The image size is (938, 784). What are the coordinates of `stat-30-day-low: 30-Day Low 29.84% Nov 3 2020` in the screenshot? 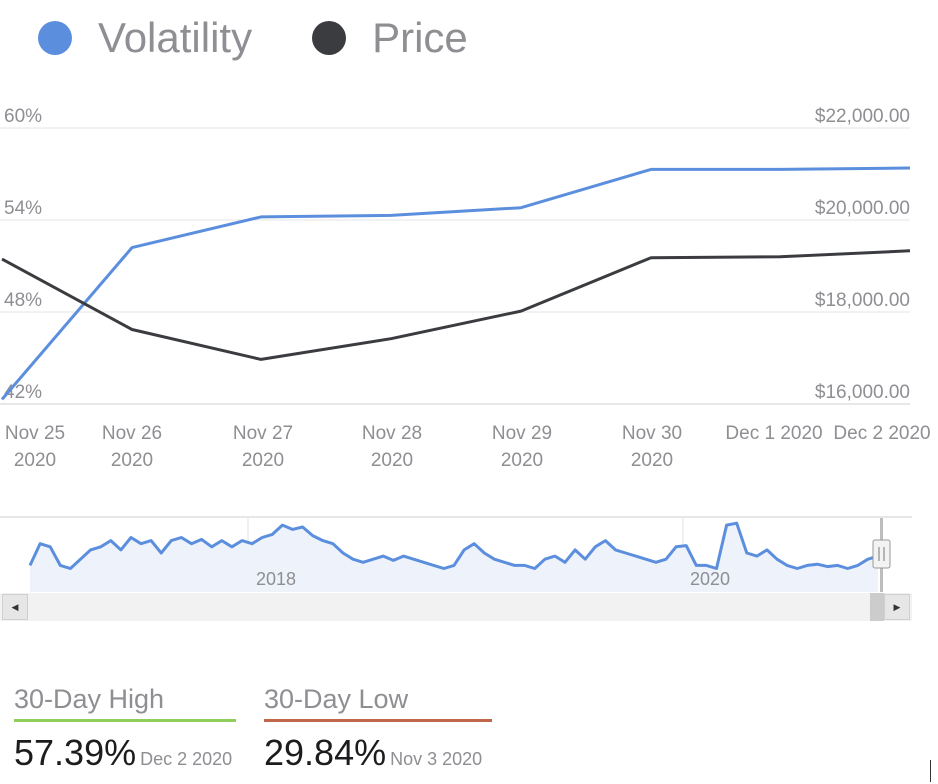 It's located at (378, 729).